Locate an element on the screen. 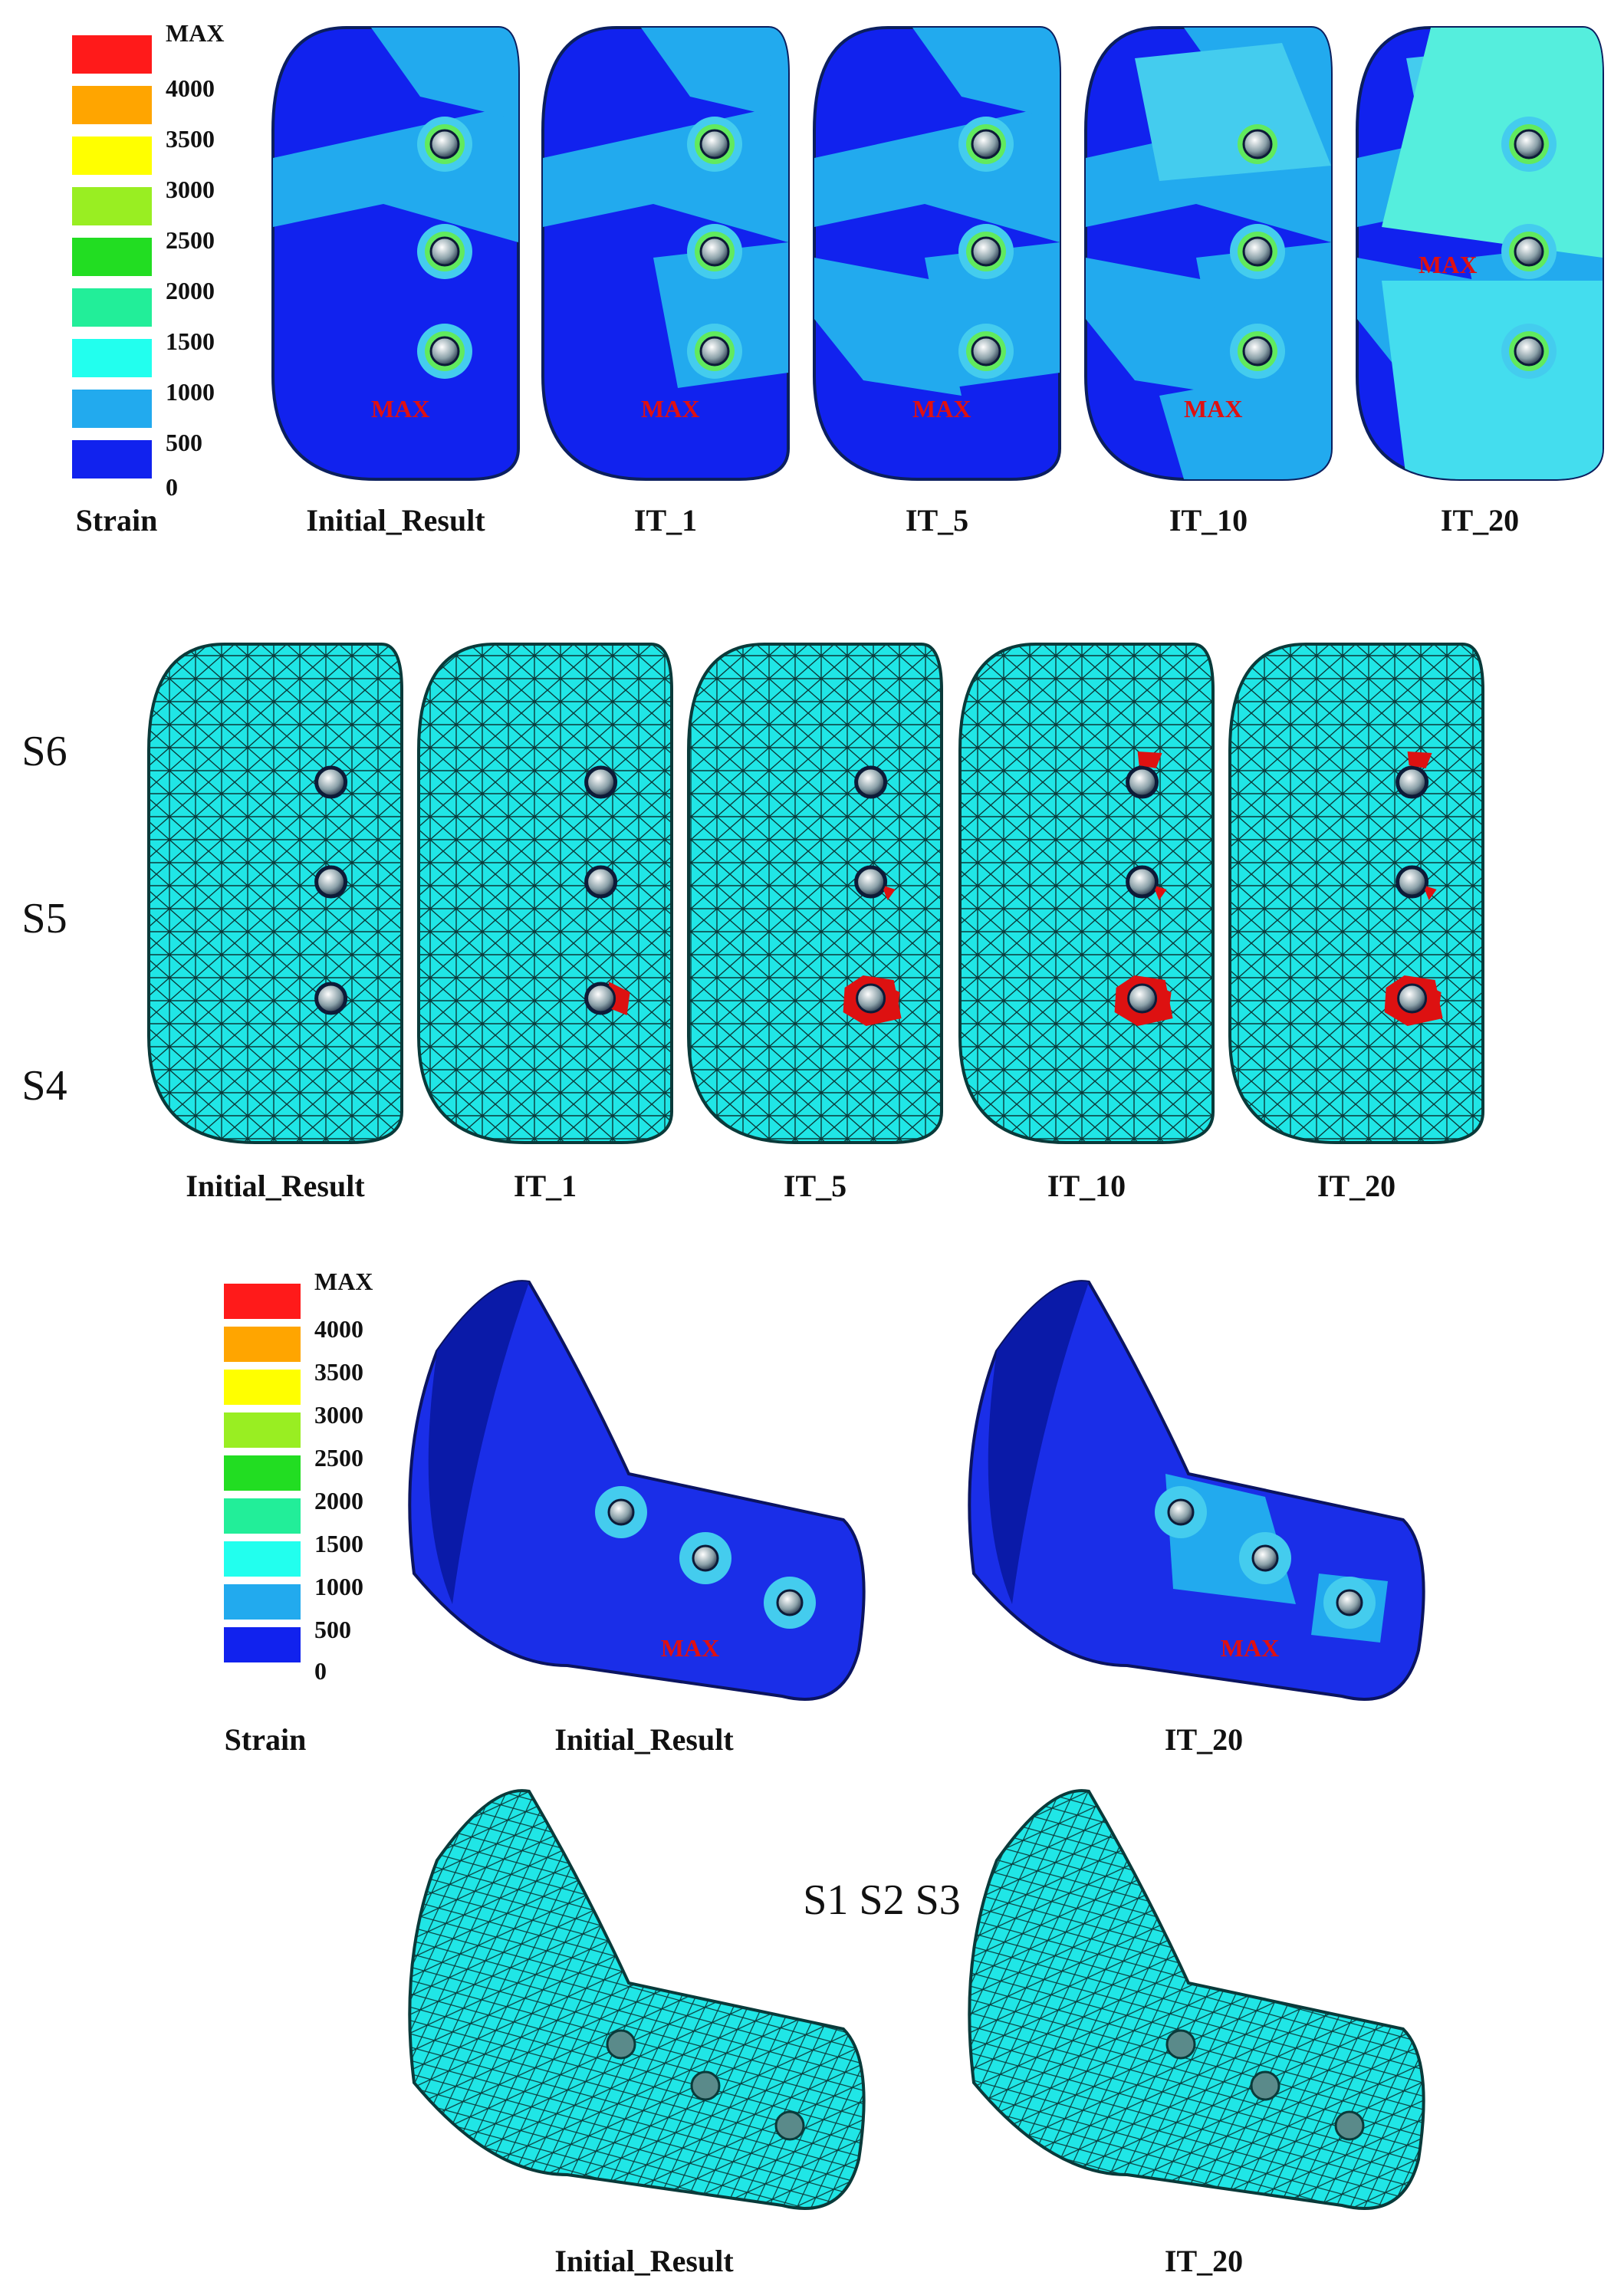 The width and height of the screenshot is (1624, 2279). plate-mesh-3: IT_5 is located at coordinates (815, 923).